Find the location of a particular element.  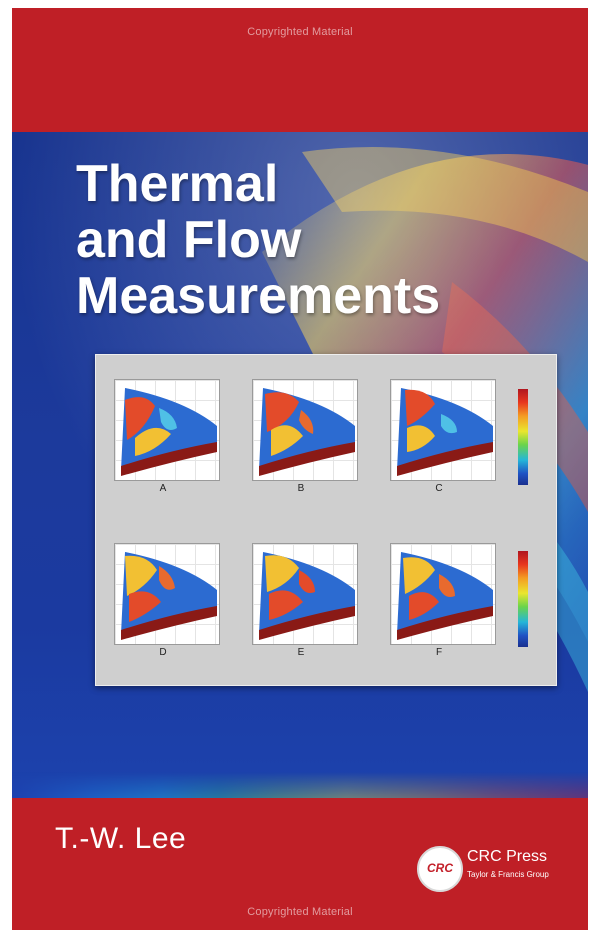

plot-e-label: E is located at coordinates (301, 652).